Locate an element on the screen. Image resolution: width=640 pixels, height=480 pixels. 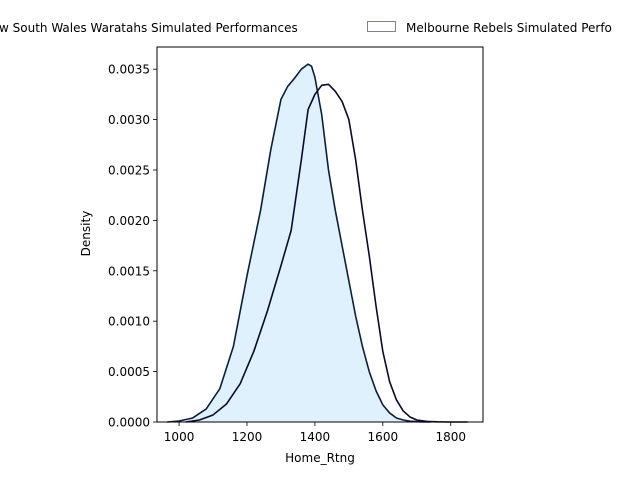
y-tick-label: 0.0005 is located at coordinates (129, 372).